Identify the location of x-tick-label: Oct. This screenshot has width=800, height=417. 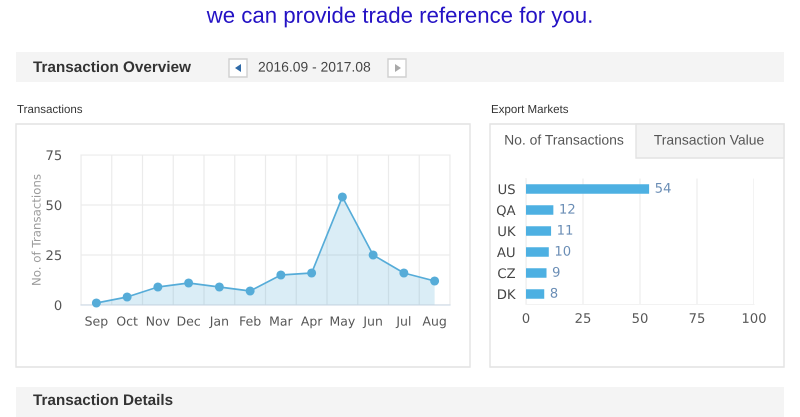
(127, 321).